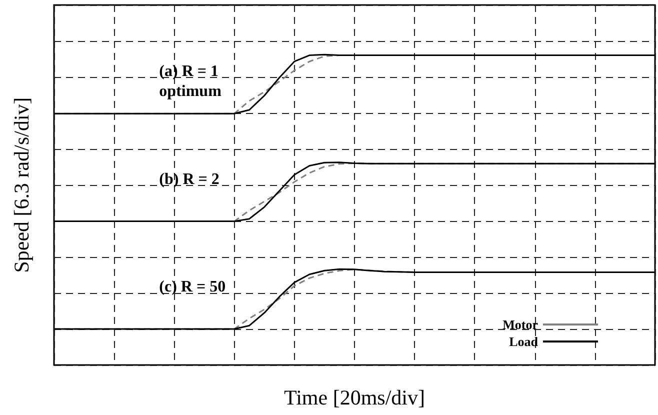 Image resolution: width=658 pixels, height=415 pixels. I want to click on x-axis-title: Time [20ms/div], so click(354, 398).